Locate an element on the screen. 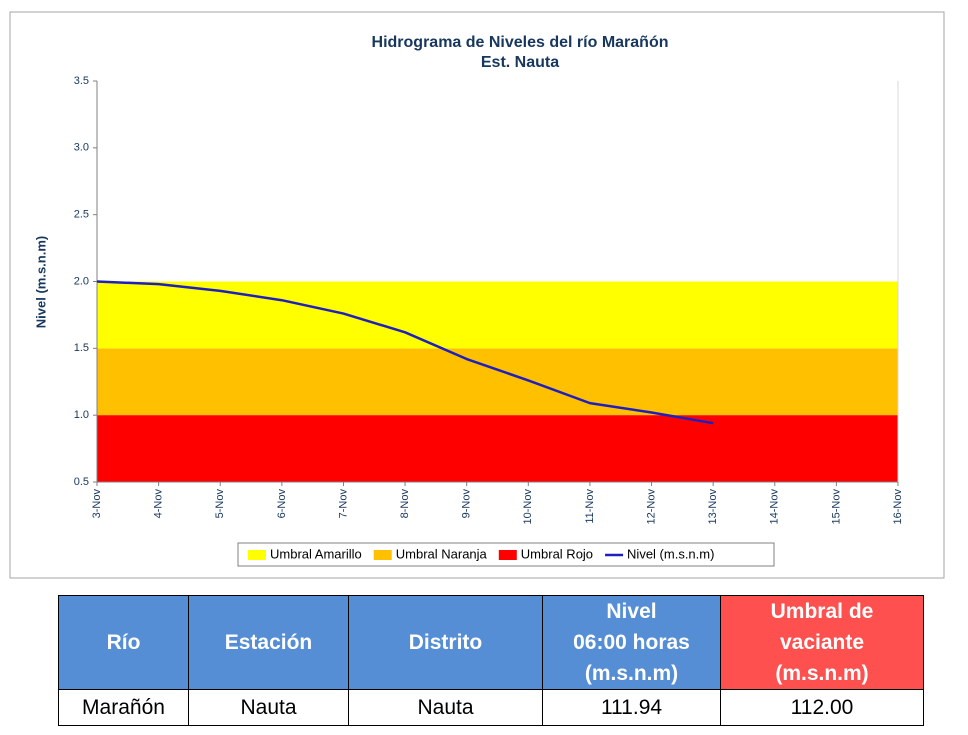 The image size is (968, 735). x-tick-label: 6-Nov is located at coordinates (282, 504).